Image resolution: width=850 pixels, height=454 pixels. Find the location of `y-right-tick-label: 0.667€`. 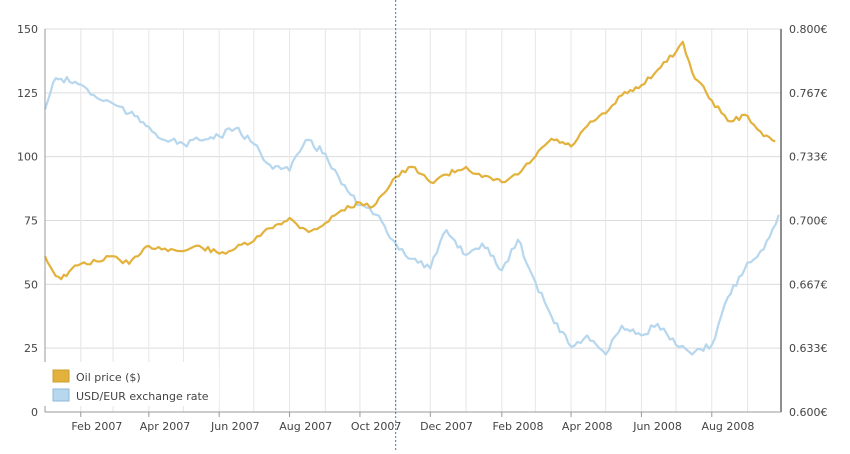

y-right-tick-label: 0.667€ is located at coordinates (808, 284).